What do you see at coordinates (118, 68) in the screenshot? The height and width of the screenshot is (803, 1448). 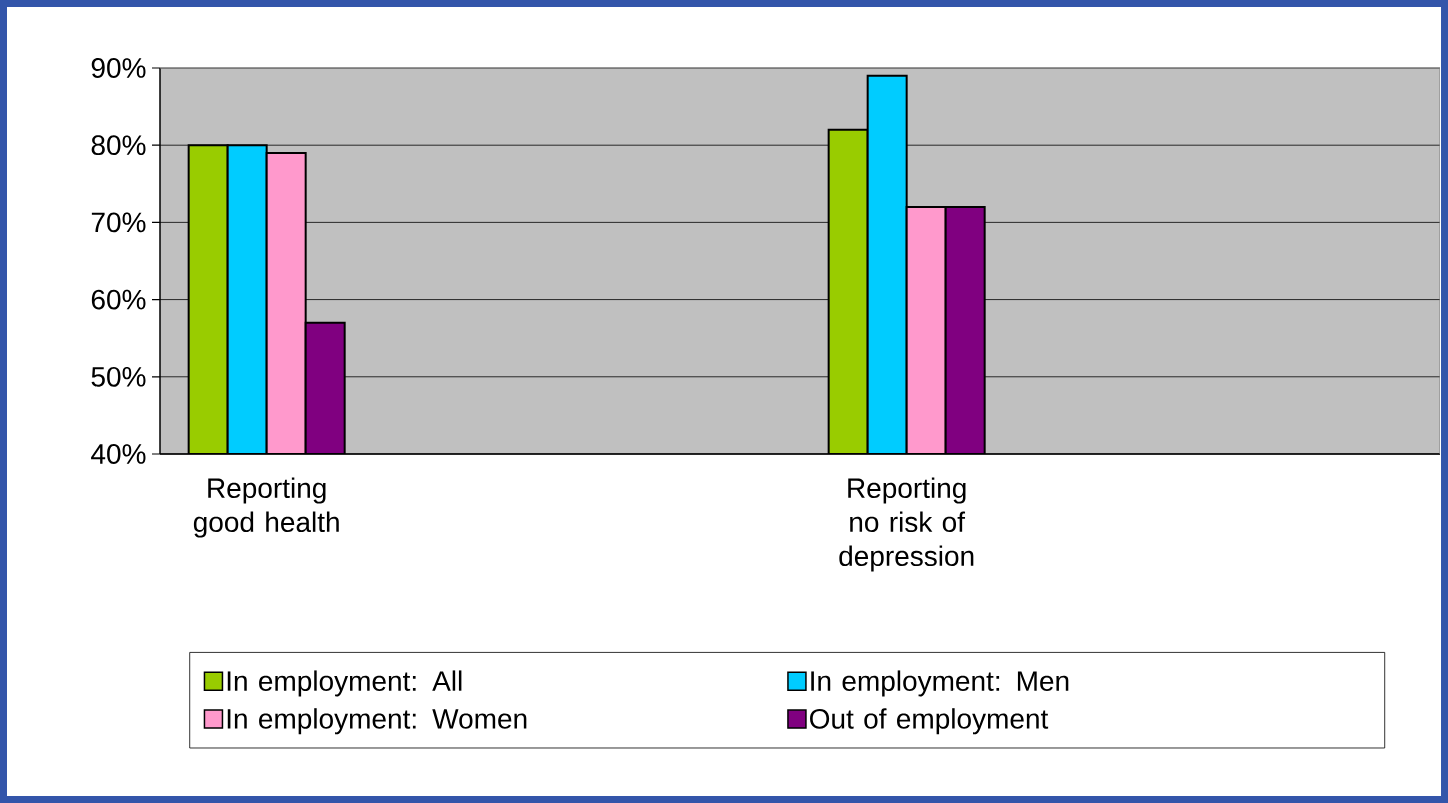 I see `y-tick-label: 90%` at bounding box center [118, 68].